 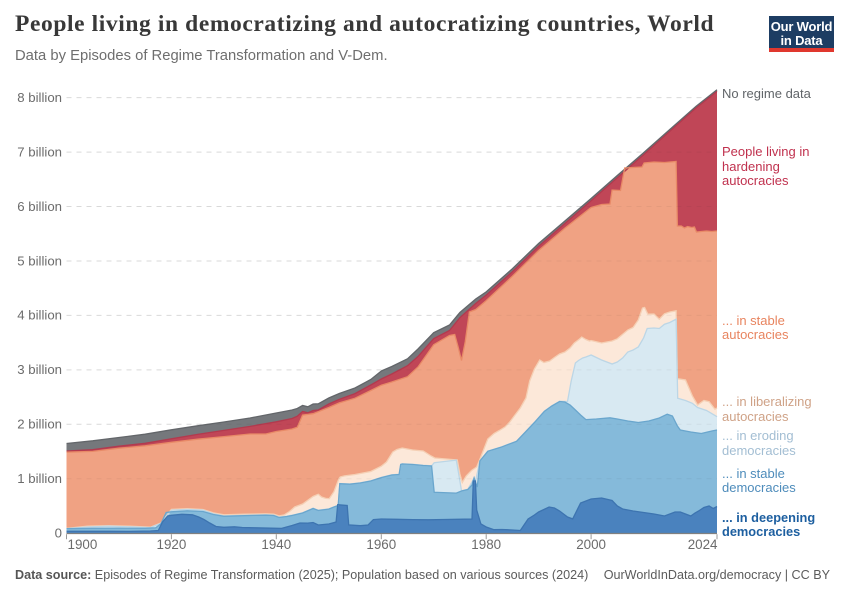 What do you see at coordinates (39, 151) in the screenshot?
I see `svg-text: 7 billion` at bounding box center [39, 151].